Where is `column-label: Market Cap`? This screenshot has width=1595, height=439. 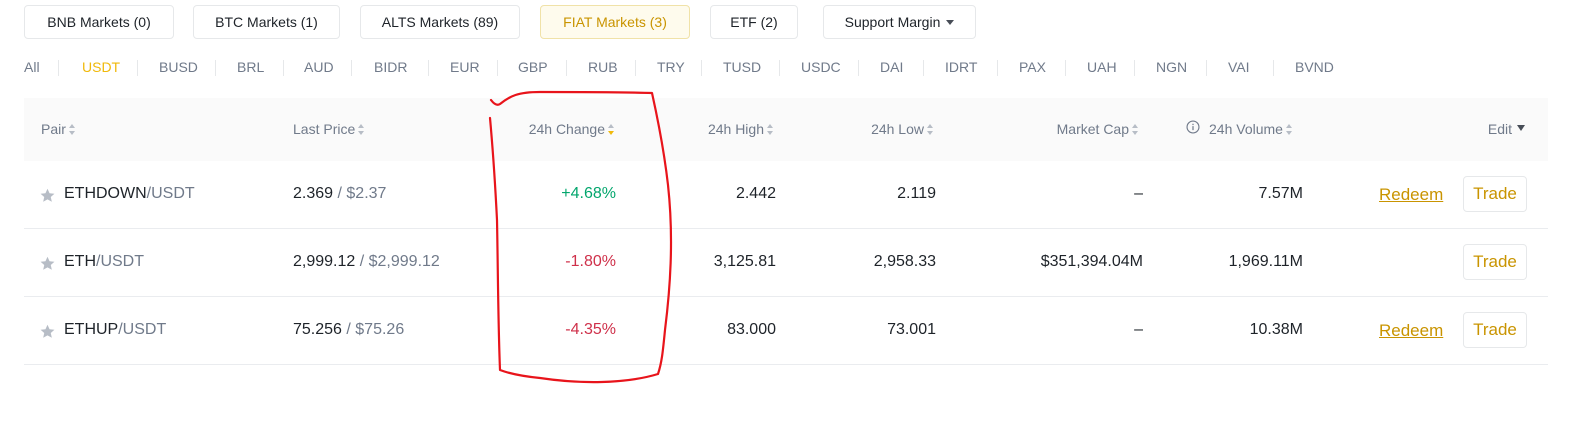 column-label: Market Cap is located at coordinates (1092, 129).